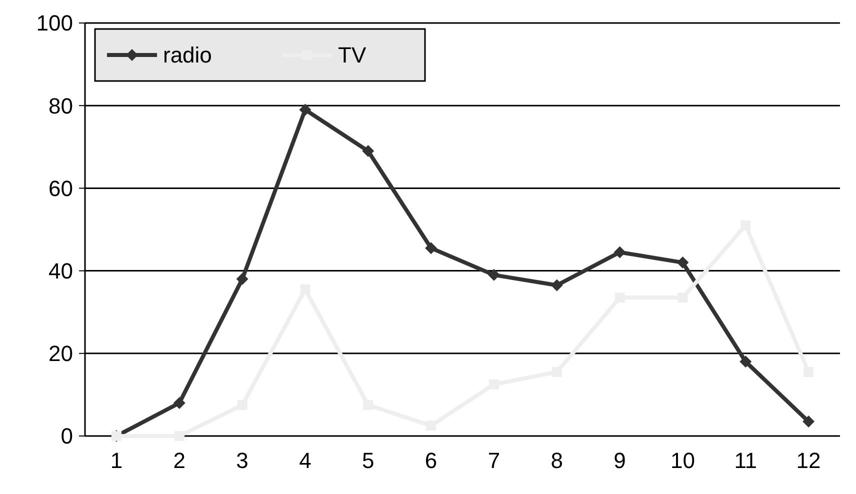 The width and height of the screenshot is (856, 494). What do you see at coordinates (352, 55) in the screenshot?
I see `legend-label: TV` at bounding box center [352, 55].